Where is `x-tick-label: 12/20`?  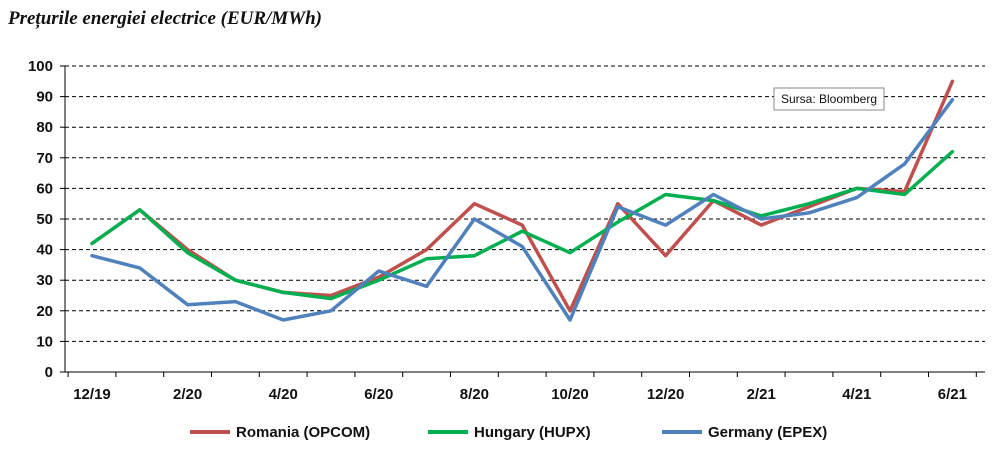
x-tick-label: 12/20 is located at coordinates (666, 394).